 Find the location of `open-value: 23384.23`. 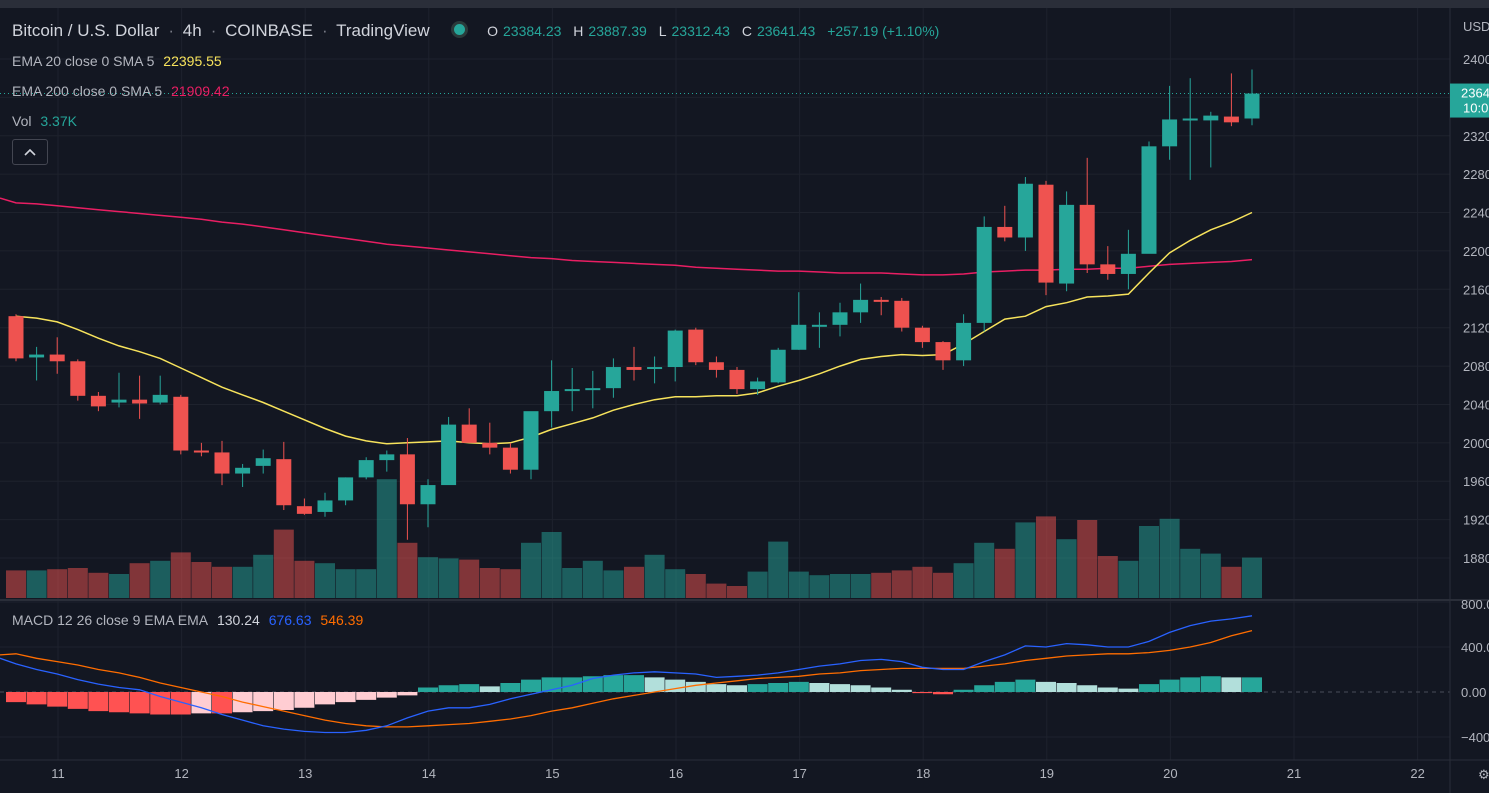

open-value: 23384.23 is located at coordinates (532, 31).